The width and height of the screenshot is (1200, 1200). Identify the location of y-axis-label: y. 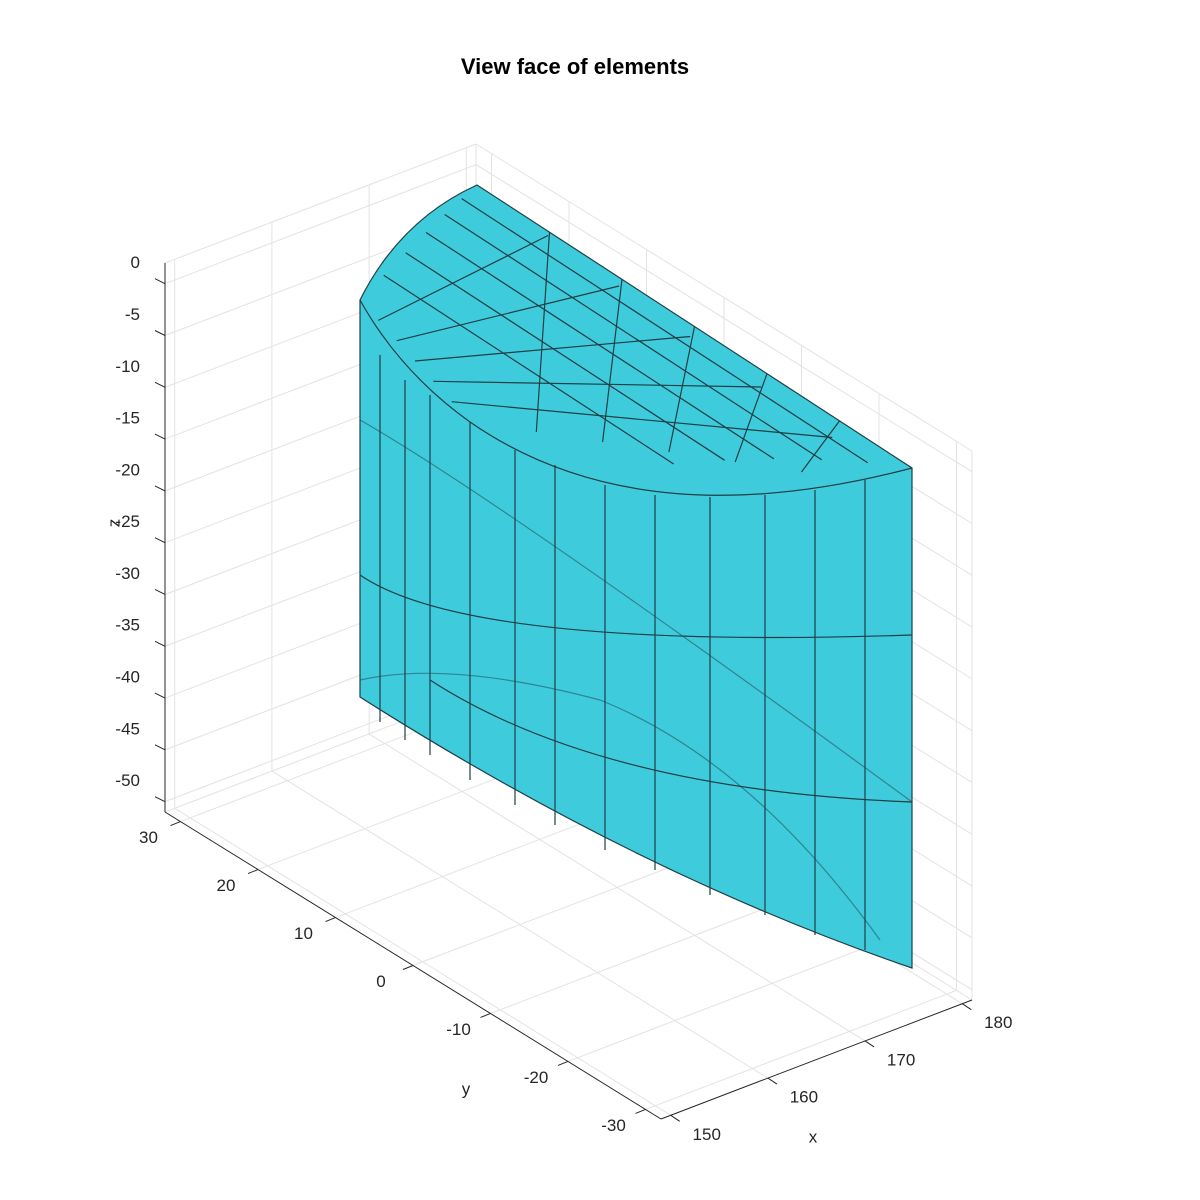
(466, 1088).